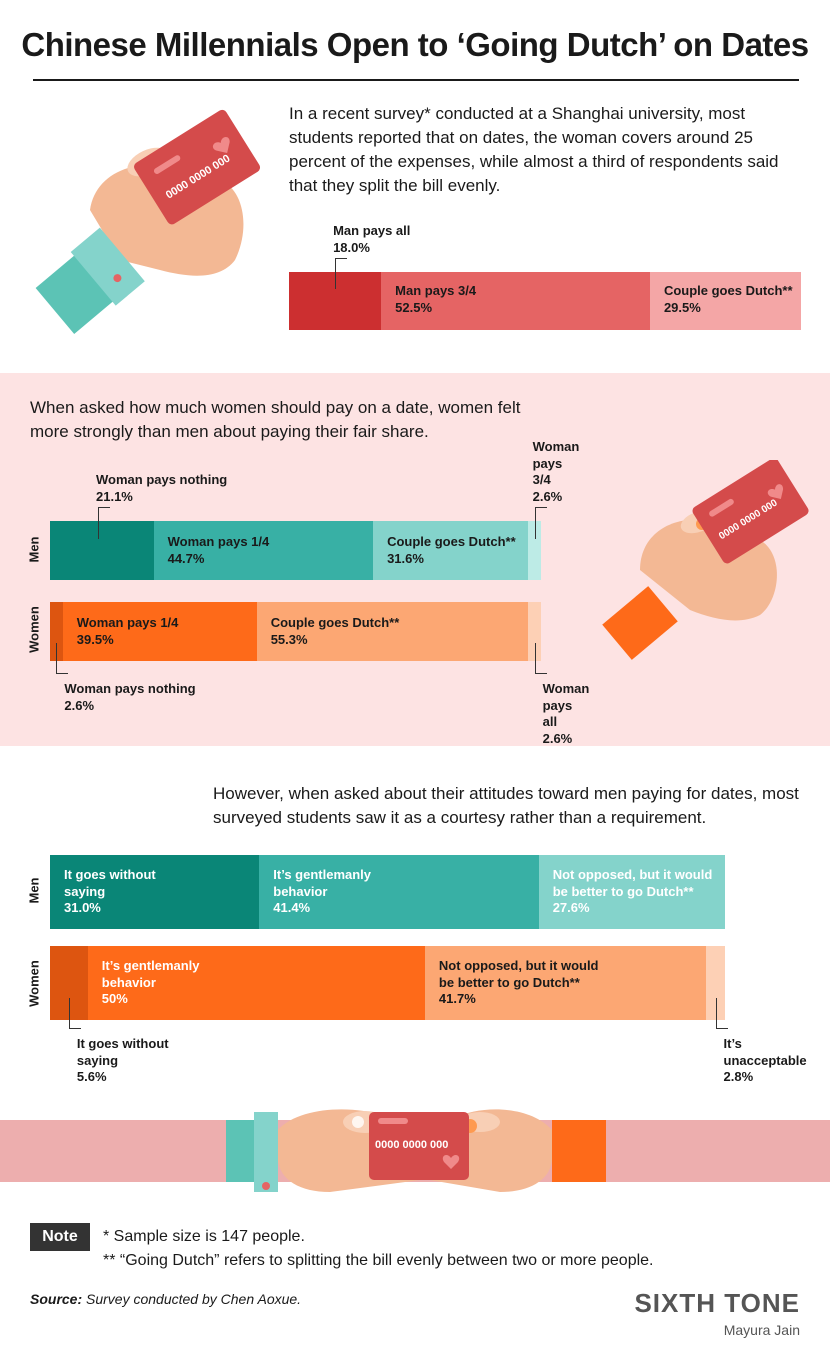  Describe the element at coordinates (34, 549) in the screenshot. I see `row-label-men: Men` at that location.